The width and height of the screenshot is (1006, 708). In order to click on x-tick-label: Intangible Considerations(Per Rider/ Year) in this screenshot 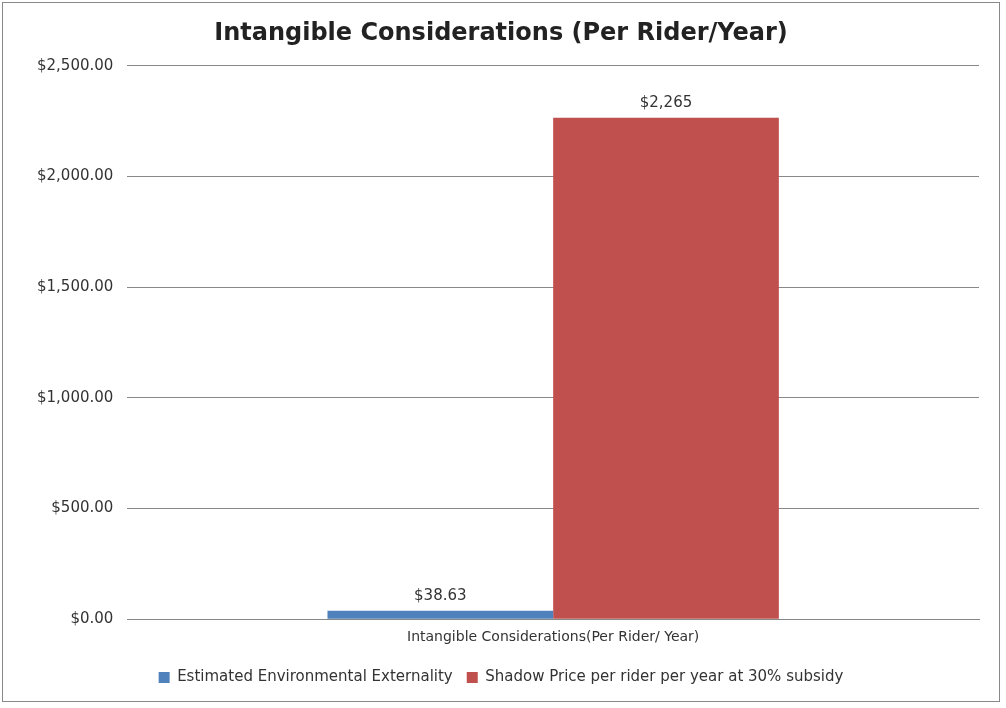, I will do `click(553, 636)`.